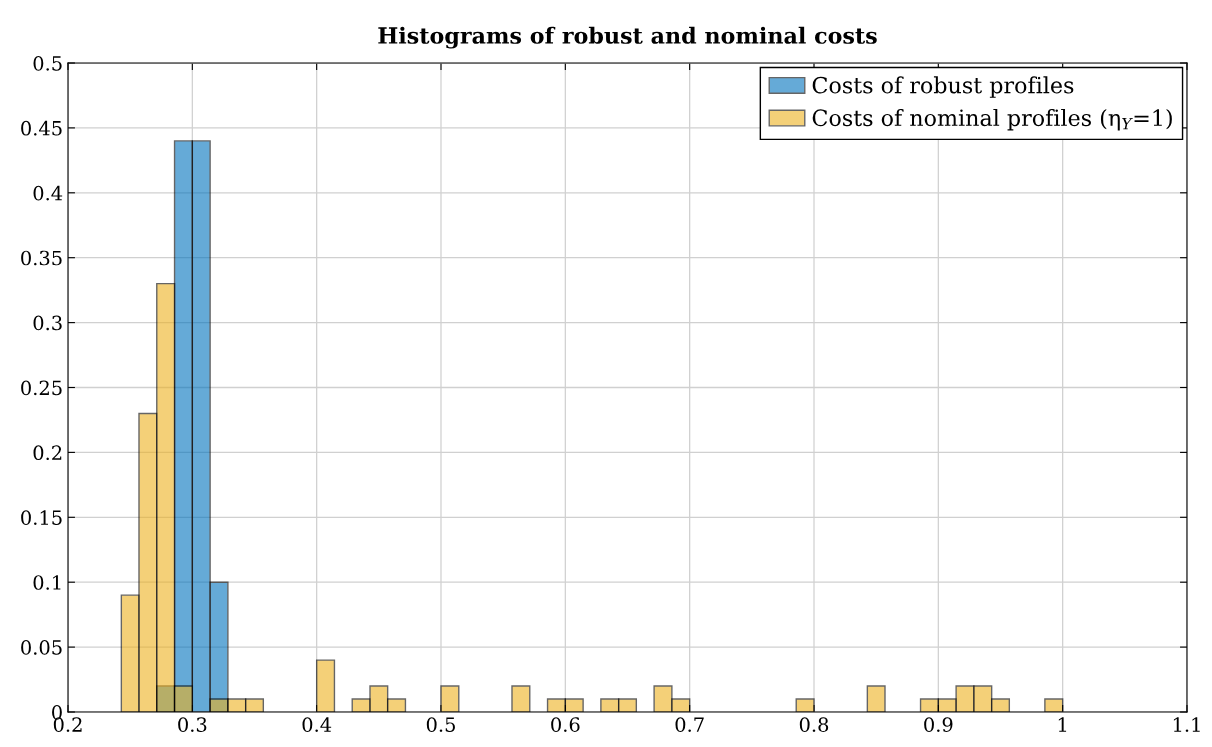 This screenshot has height=747, width=1212. I want to click on x-tick-label: 0.5, so click(440, 724).